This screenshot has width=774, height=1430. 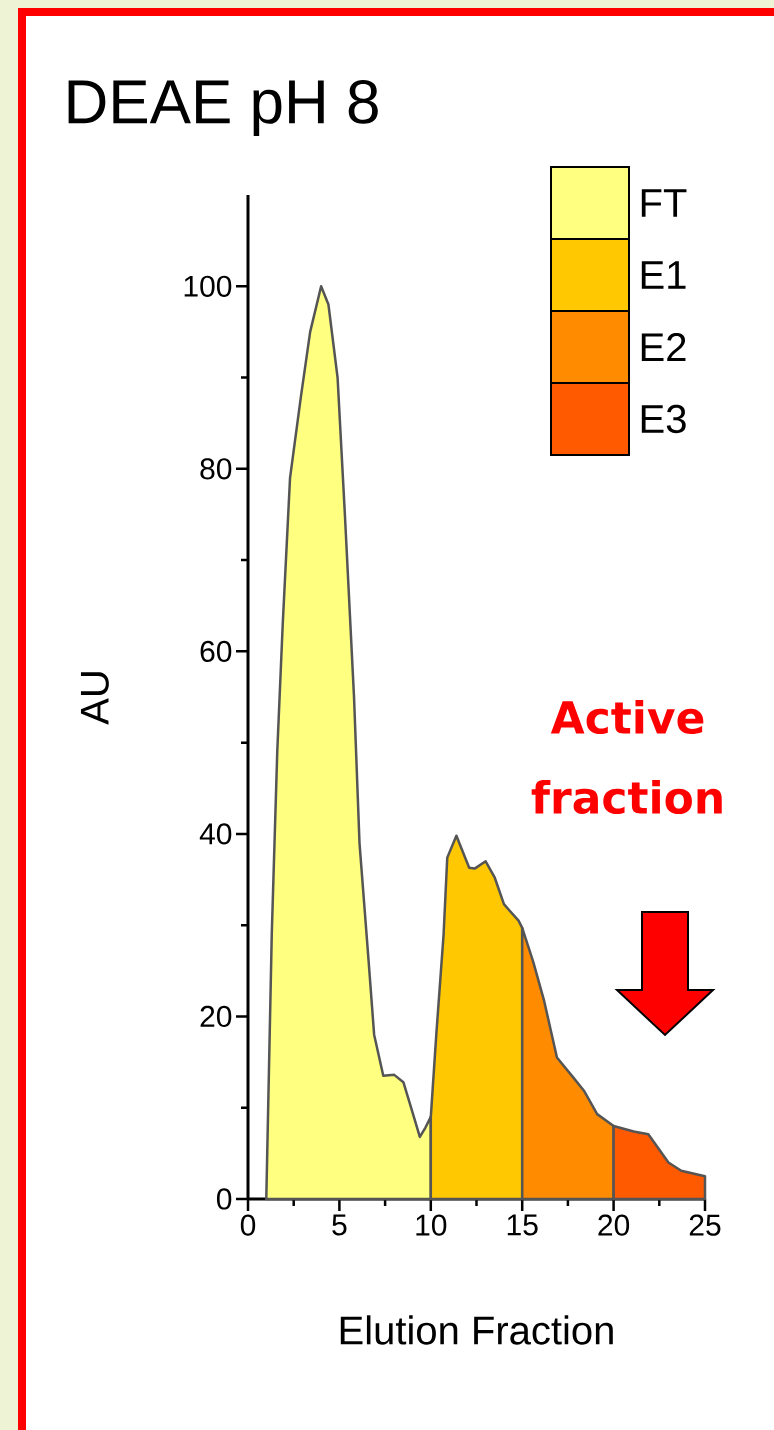 What do you see at coordinates (705, 1225) in the screenshot?
I see `x-tick-label: 25` at bounding box center [705, 1225].